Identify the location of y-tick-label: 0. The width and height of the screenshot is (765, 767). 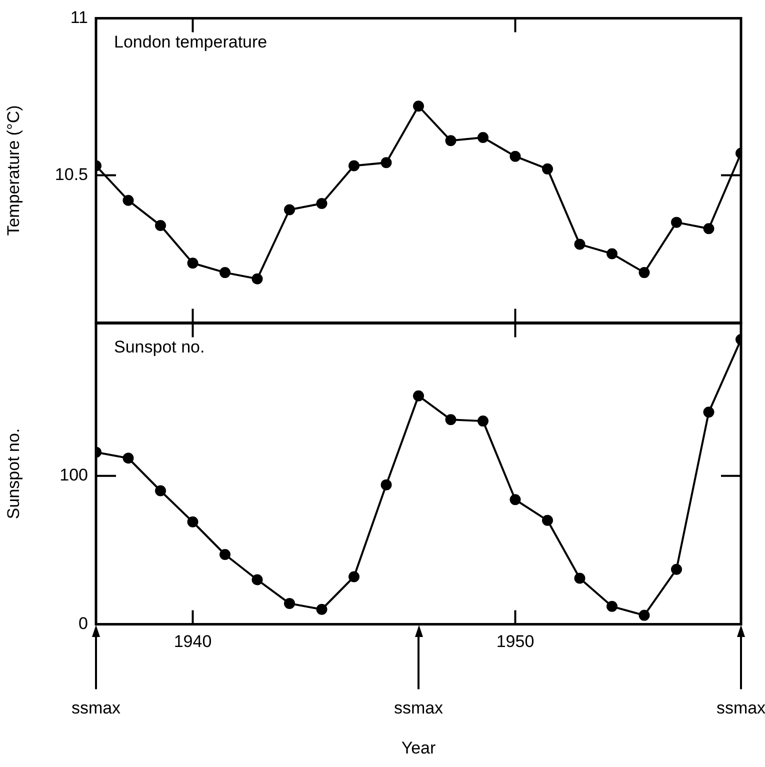
(83, 623).